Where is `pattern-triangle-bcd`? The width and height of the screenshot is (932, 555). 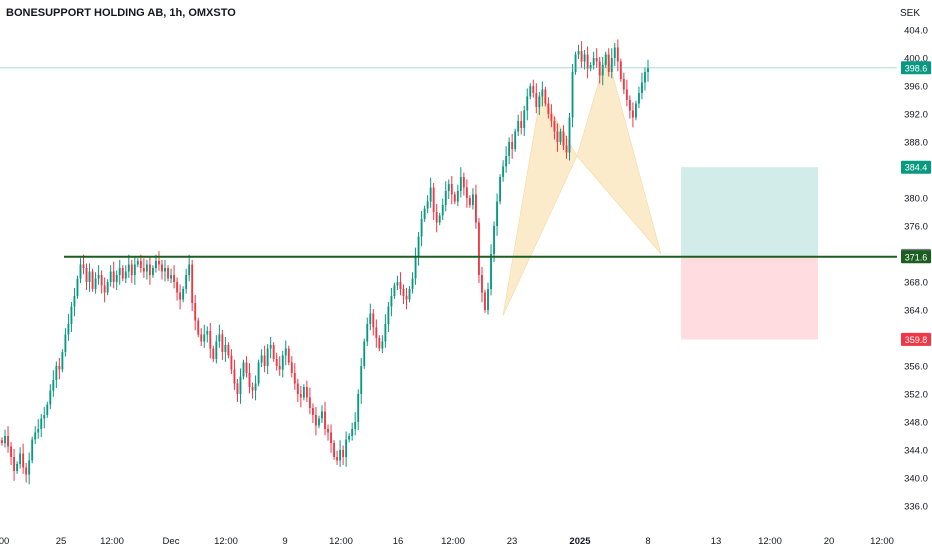 pattern-triangle-bcd is located at coordinates (619, 153).